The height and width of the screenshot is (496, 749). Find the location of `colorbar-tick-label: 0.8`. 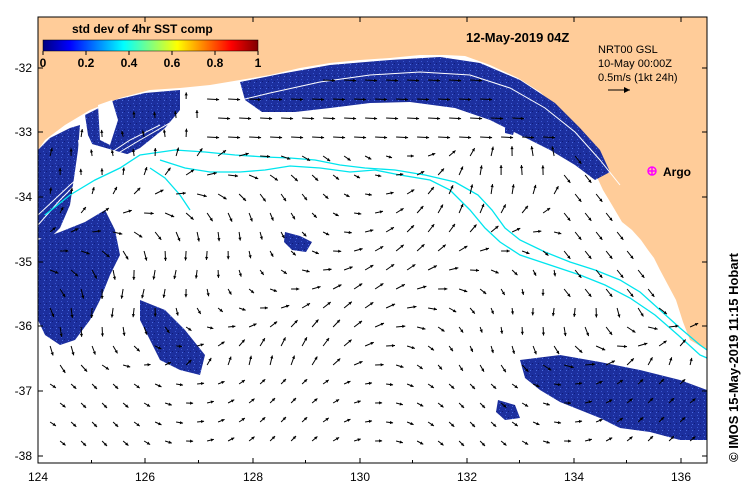

colorbar-tick-label: 0.8 is located at coordinates (215, 63).